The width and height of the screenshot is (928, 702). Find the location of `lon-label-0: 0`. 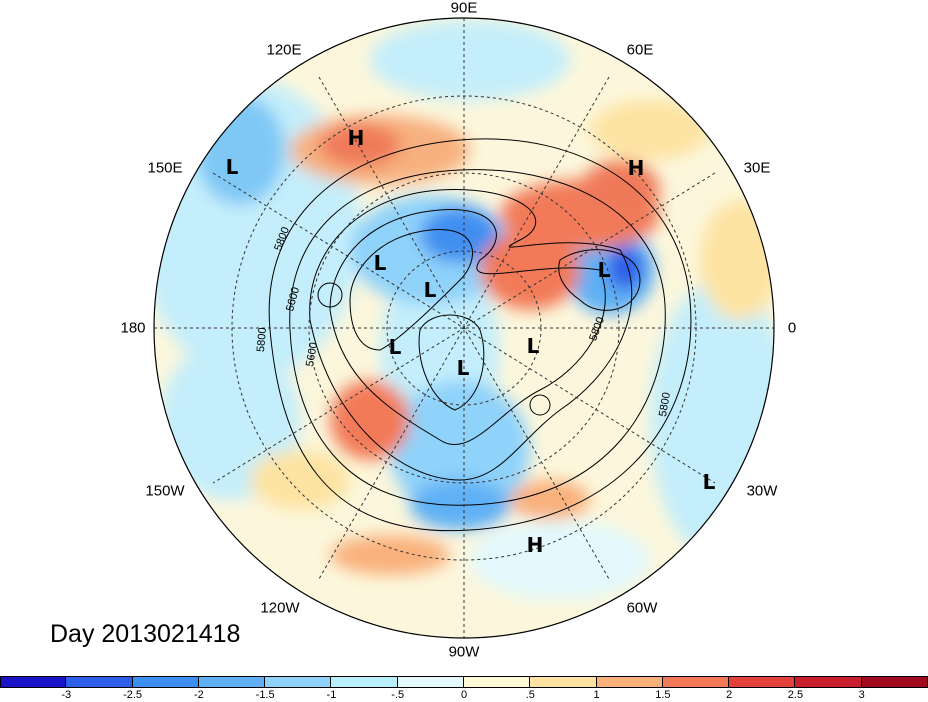

lon-label-0: 0 is located at coordinates (792, 328).